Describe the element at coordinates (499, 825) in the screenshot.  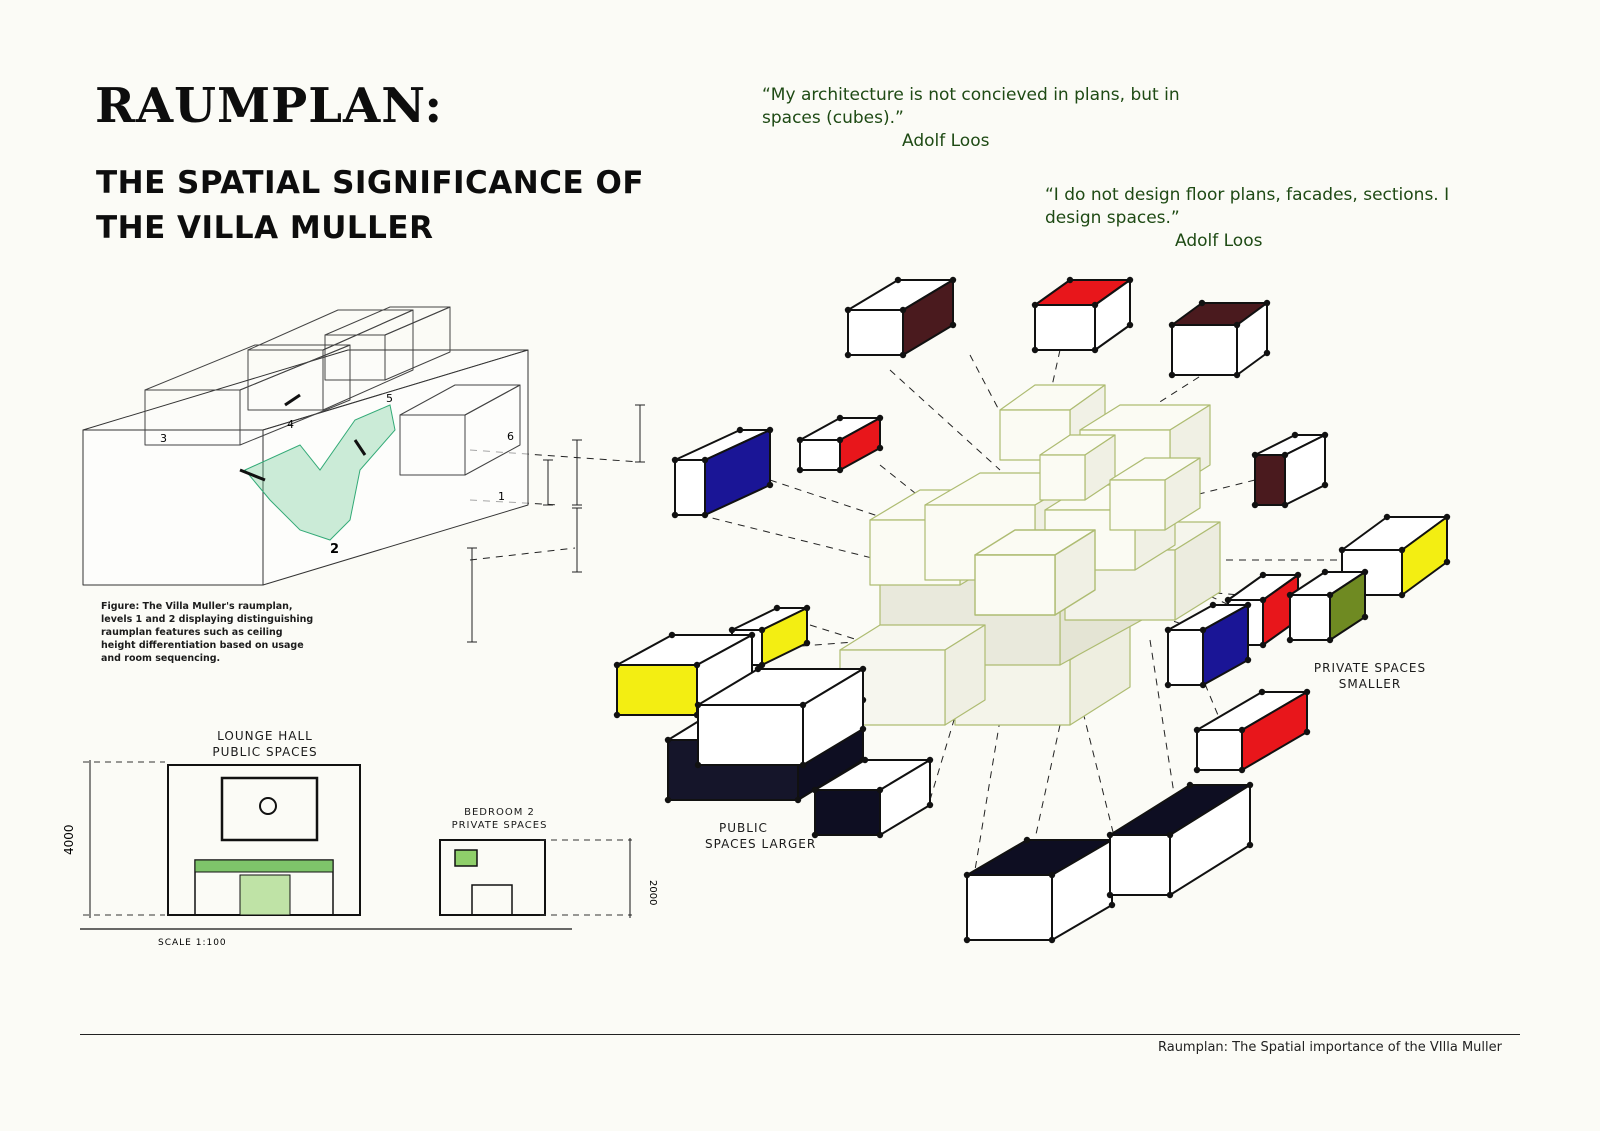
I see `bedroom-label-line2: PRIVATE SPACES` at that location.